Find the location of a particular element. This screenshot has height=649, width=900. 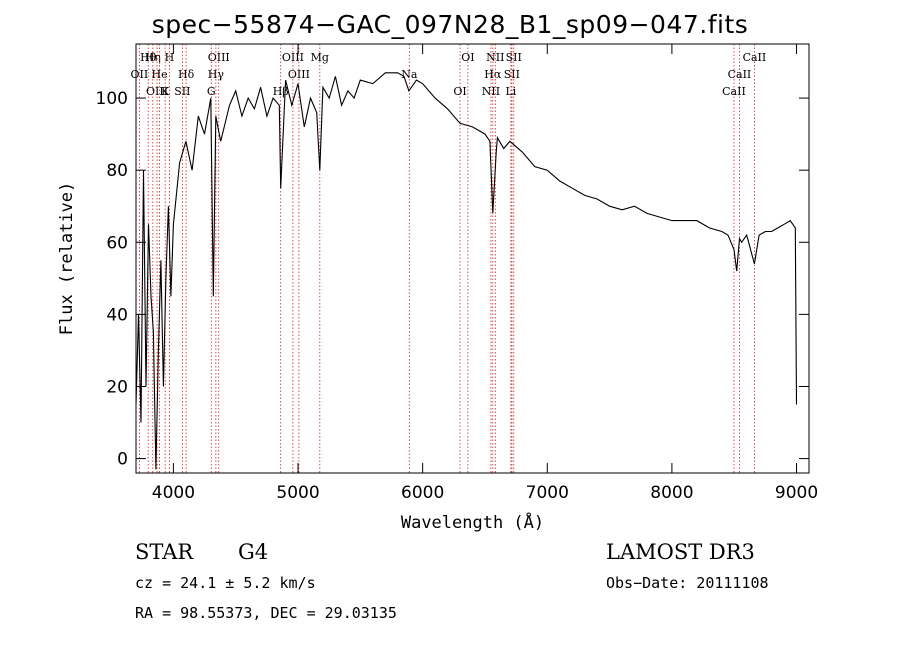

line-label-9: OIII is located at coordinates (219, 57).